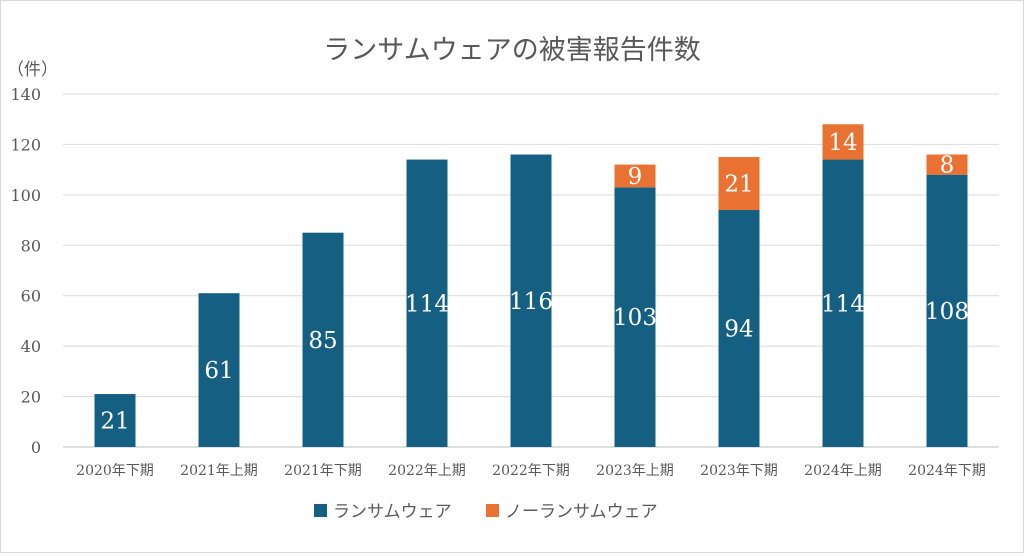 This screenshot has width=1024, height=557. I want to click on y-tick-label: 0, so click(36, 447).